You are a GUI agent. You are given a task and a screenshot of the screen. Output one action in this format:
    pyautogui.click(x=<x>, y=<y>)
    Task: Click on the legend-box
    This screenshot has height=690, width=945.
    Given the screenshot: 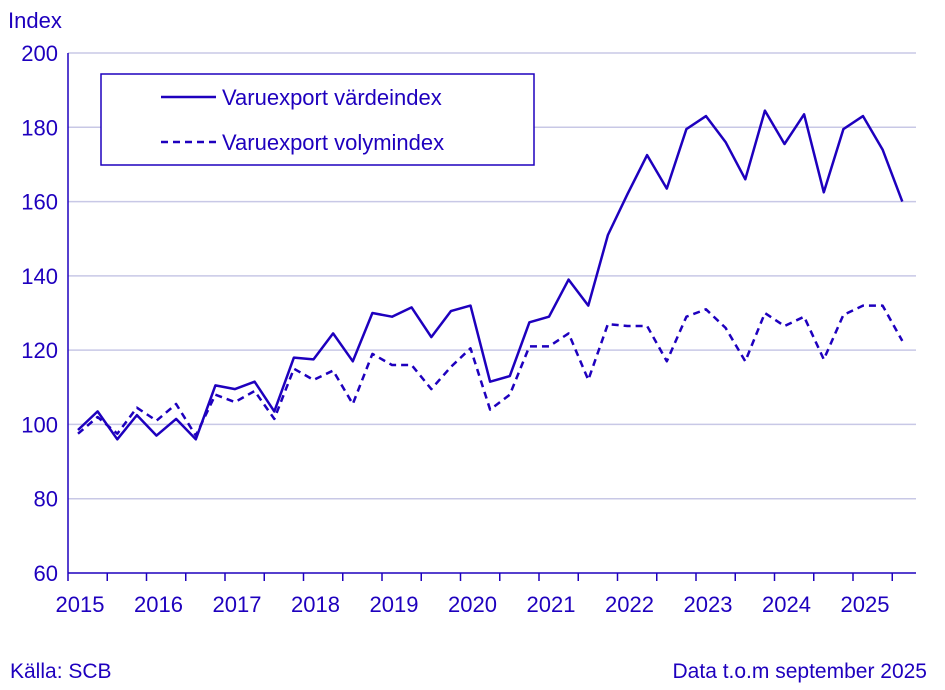 What is the action you would take?
    pyautogui.click(x=317, y=119)
    